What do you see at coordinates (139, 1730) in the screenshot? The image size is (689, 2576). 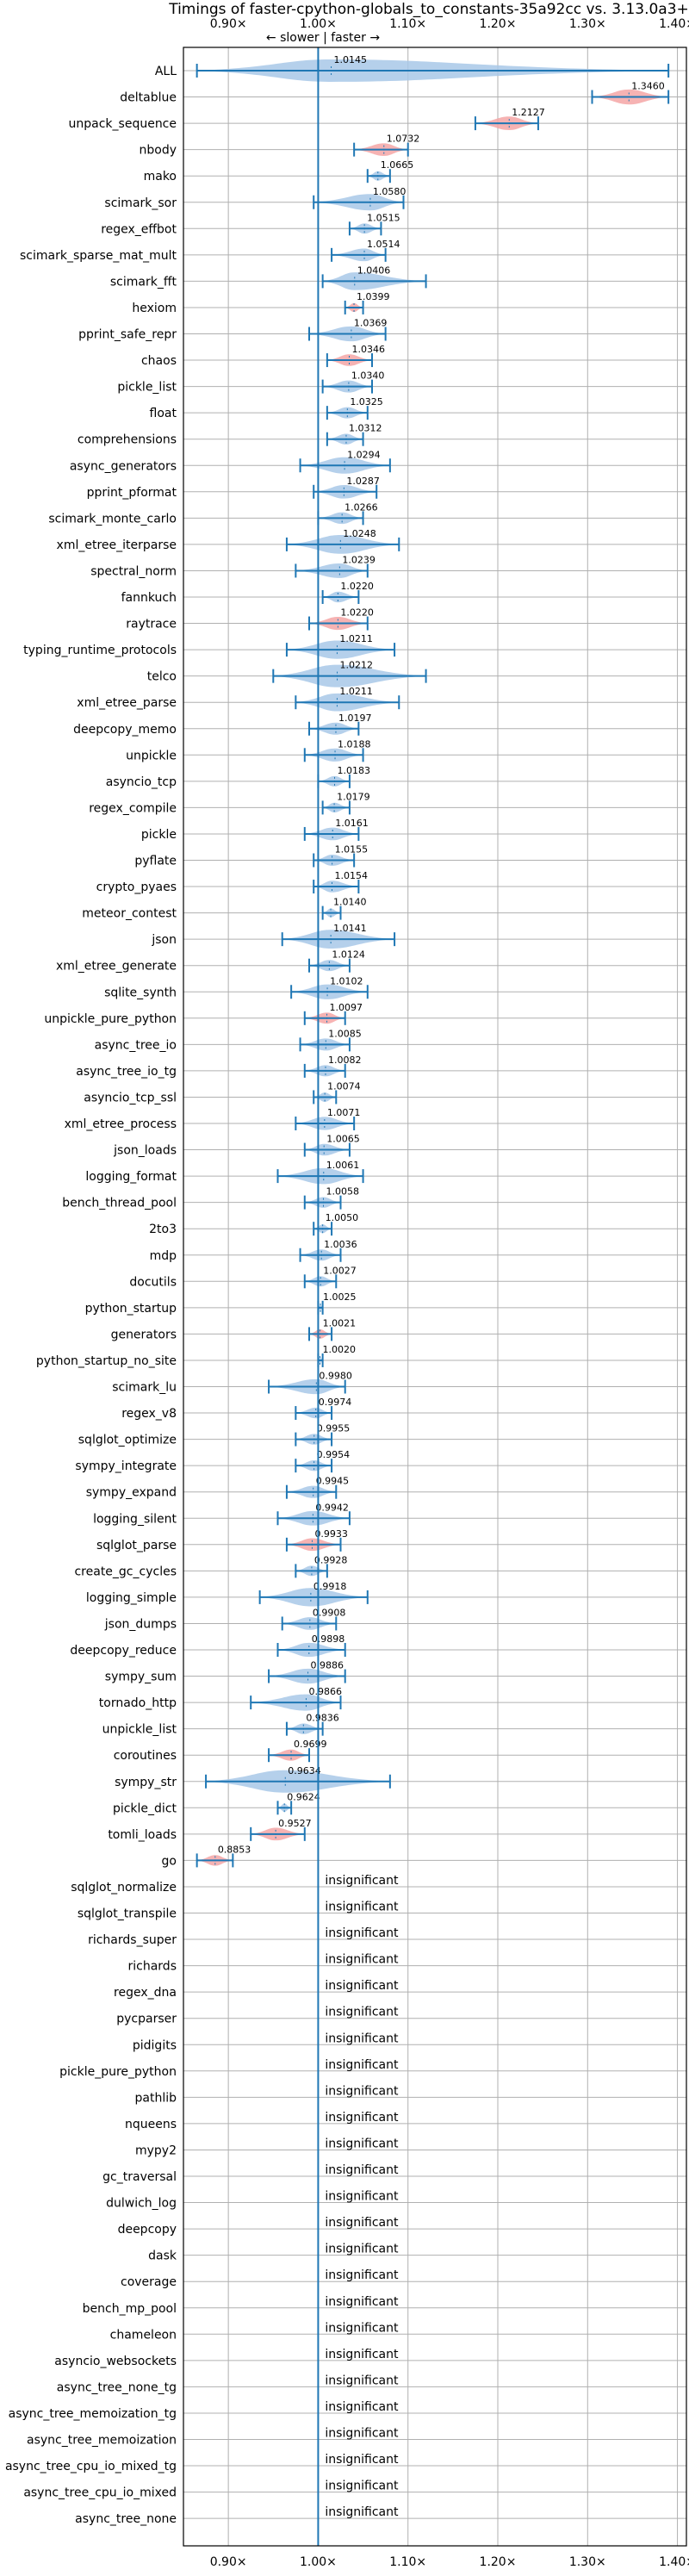 I see `category-label: unpickle_list` at bounding box center [139, 1730].